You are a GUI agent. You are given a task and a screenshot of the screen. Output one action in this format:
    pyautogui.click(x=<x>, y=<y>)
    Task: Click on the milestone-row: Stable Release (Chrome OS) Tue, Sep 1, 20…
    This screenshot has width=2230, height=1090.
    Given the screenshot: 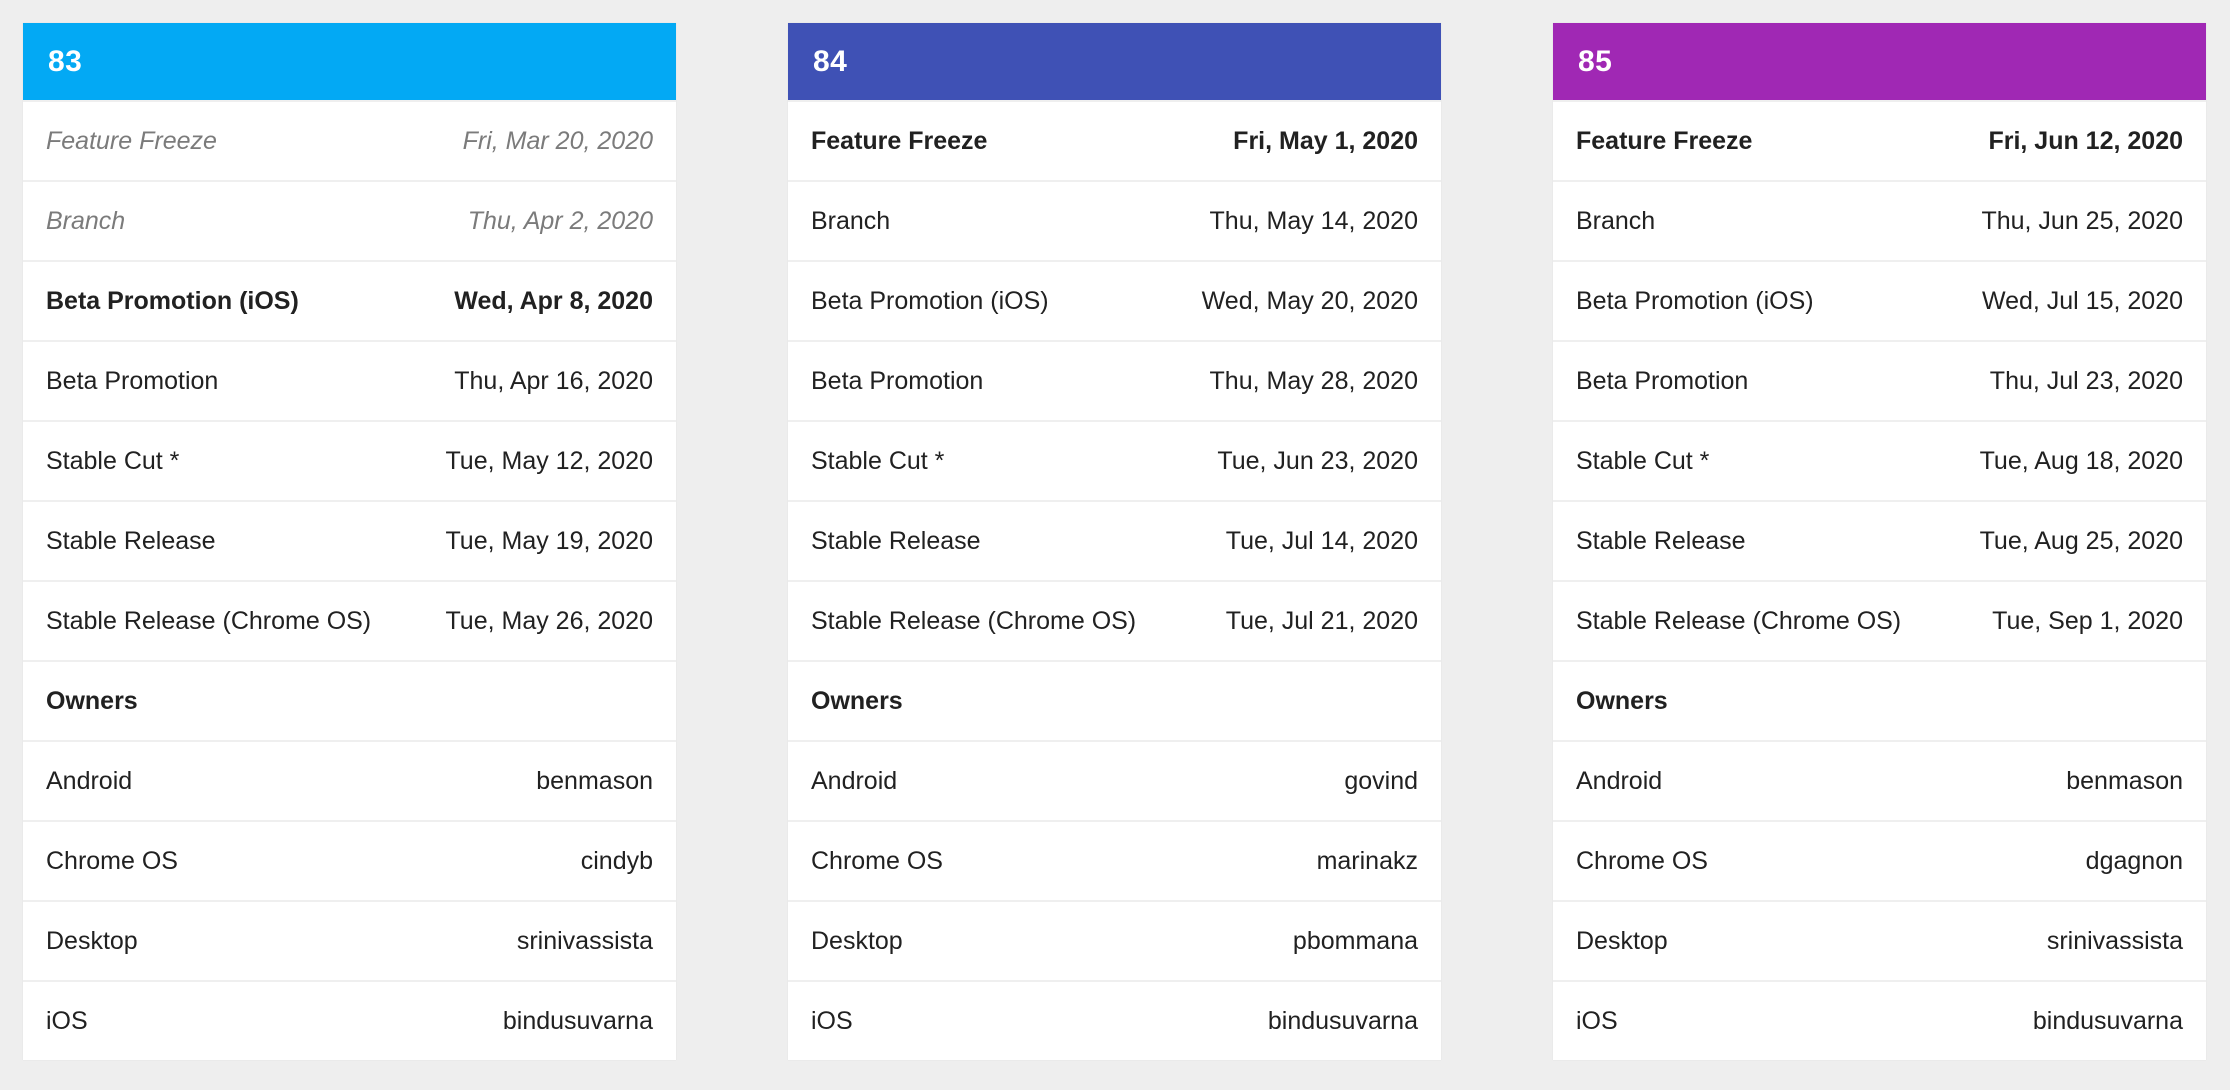 What is the action you would take?
    pyautogui.click(x=1879, y=620)
    